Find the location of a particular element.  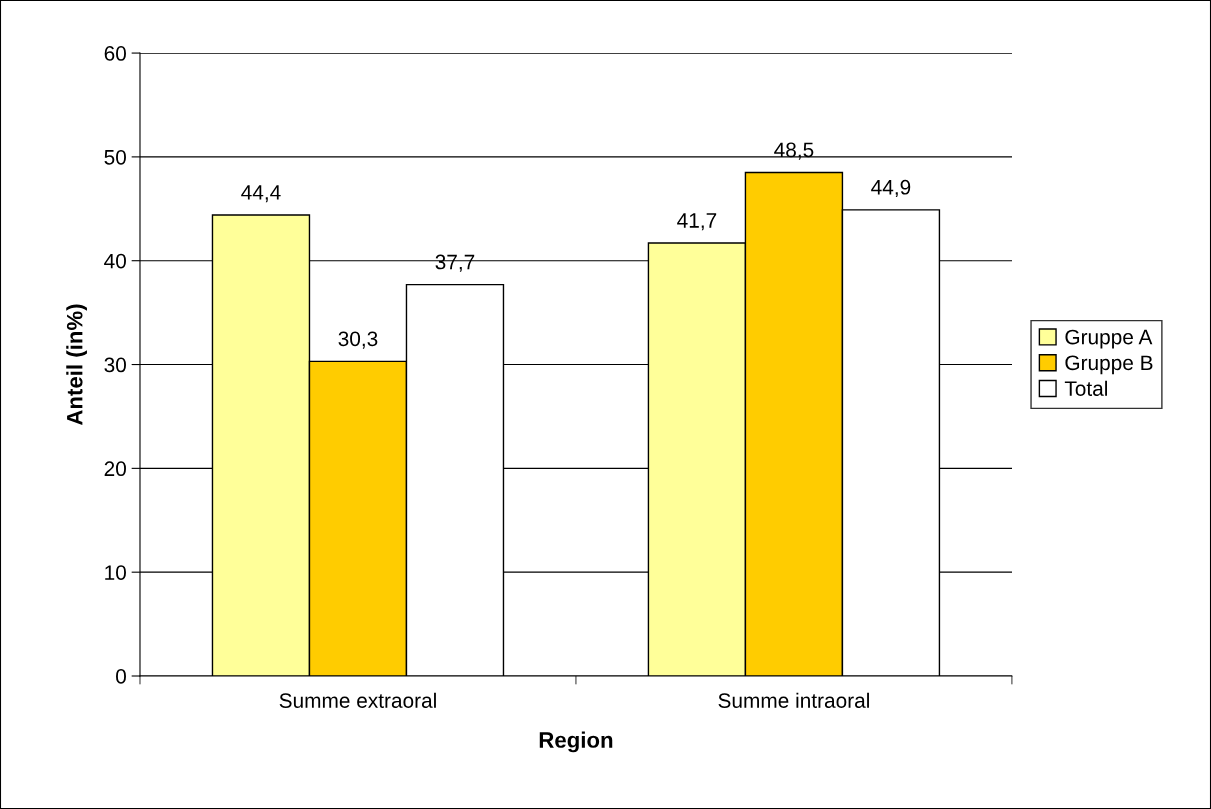

y-tick-label: 0 is located at coordinates (121, 676).